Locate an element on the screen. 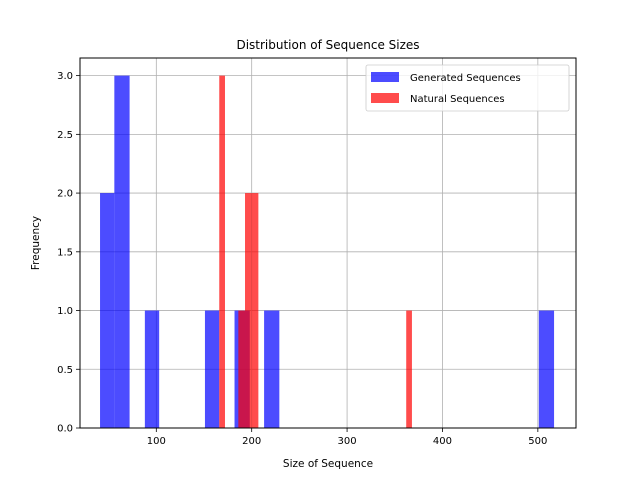 The height and width of the screenshot is (480, 640). y-tick-label: 0.5 is located at coordinates (65, 370).